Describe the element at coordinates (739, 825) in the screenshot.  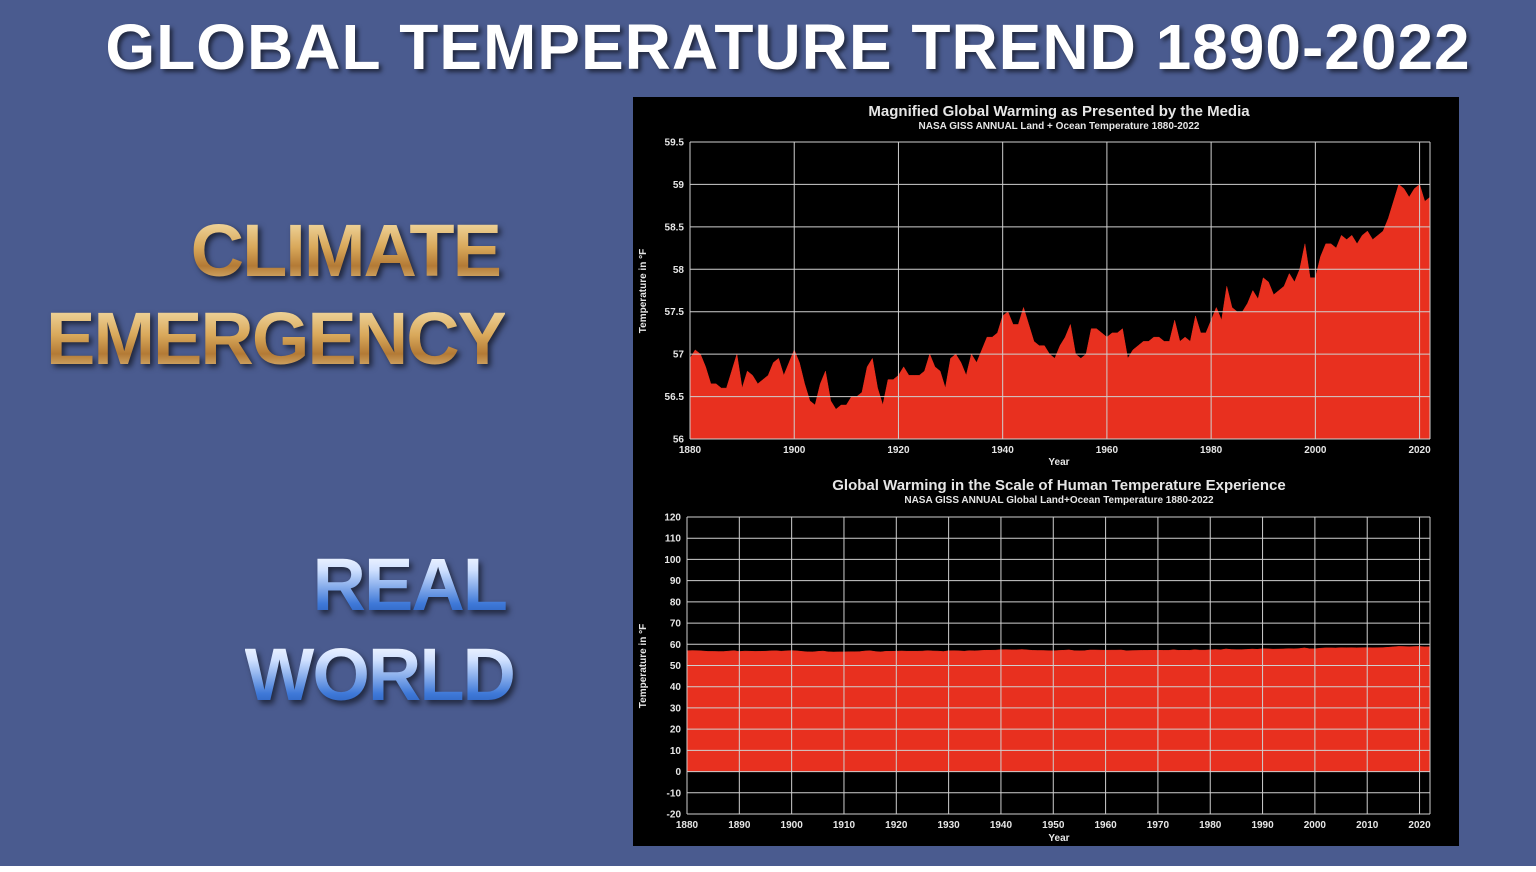
I see `chart2-xtick-1890: 1890` at that location.